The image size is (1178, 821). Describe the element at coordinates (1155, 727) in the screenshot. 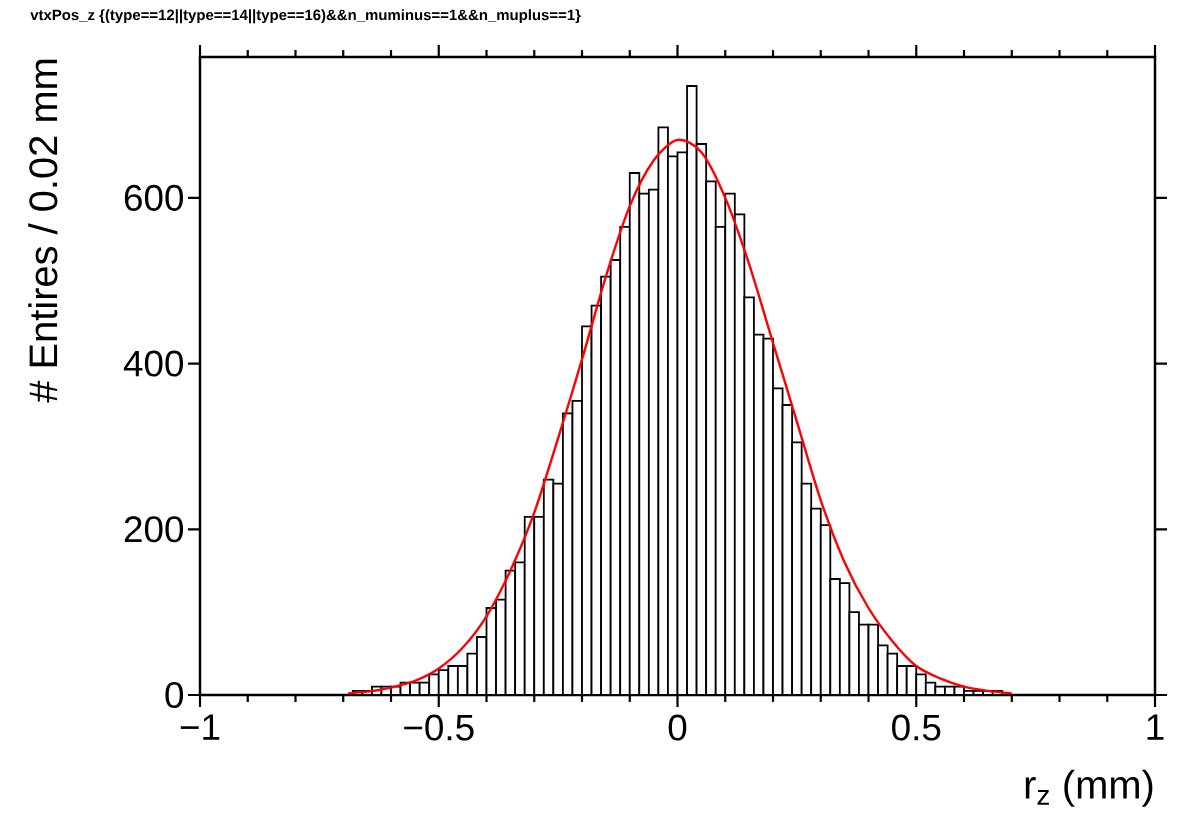

I see `x-tick-label: 1` at that location.